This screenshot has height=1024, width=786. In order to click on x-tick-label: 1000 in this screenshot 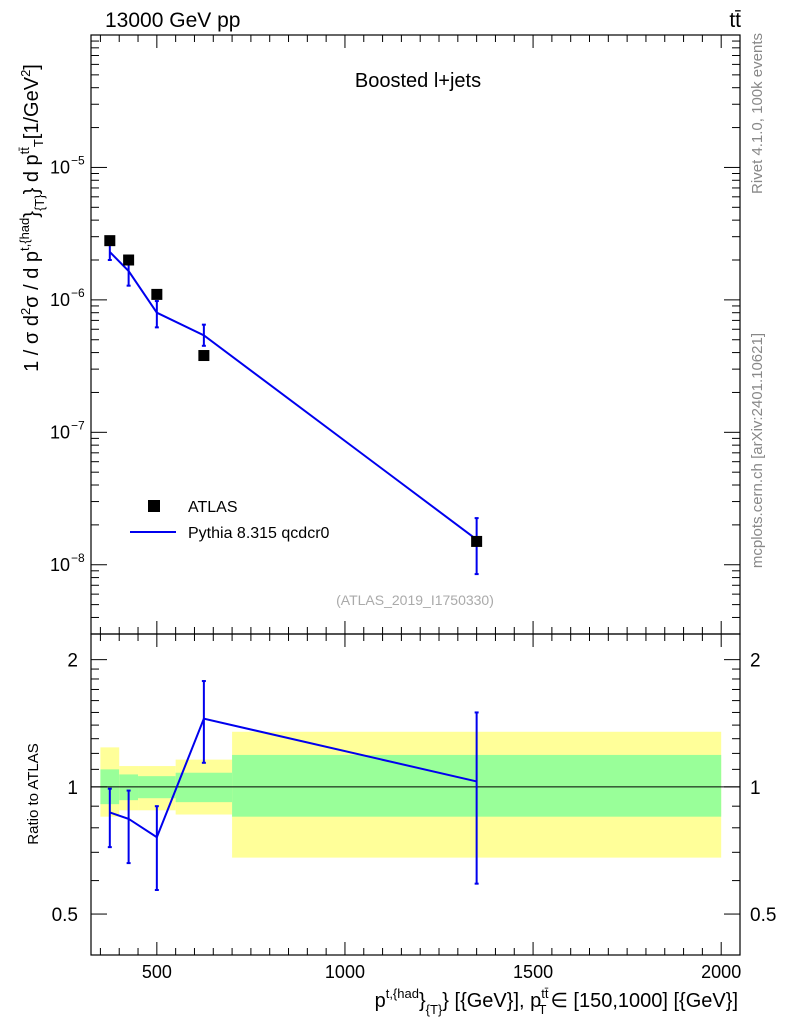, I will do `click(345, 972)`.